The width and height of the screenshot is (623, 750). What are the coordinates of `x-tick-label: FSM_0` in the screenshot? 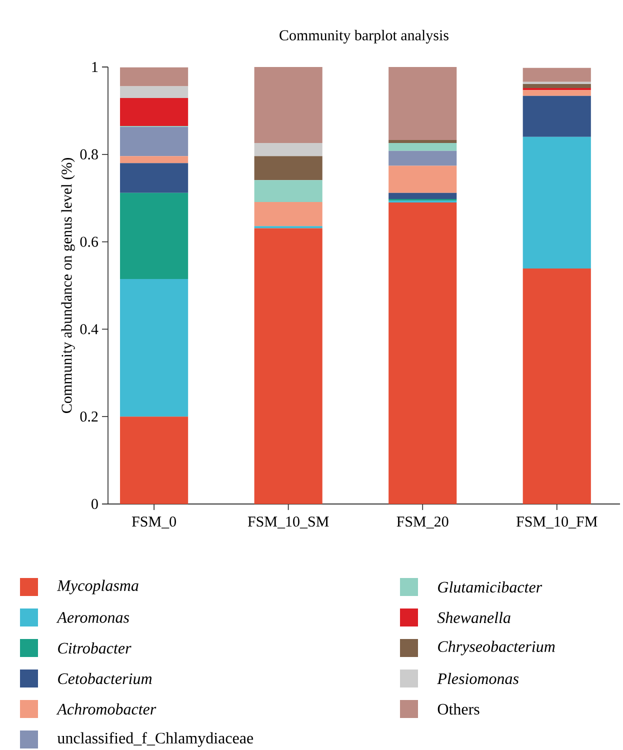 It's located at (154, 522).